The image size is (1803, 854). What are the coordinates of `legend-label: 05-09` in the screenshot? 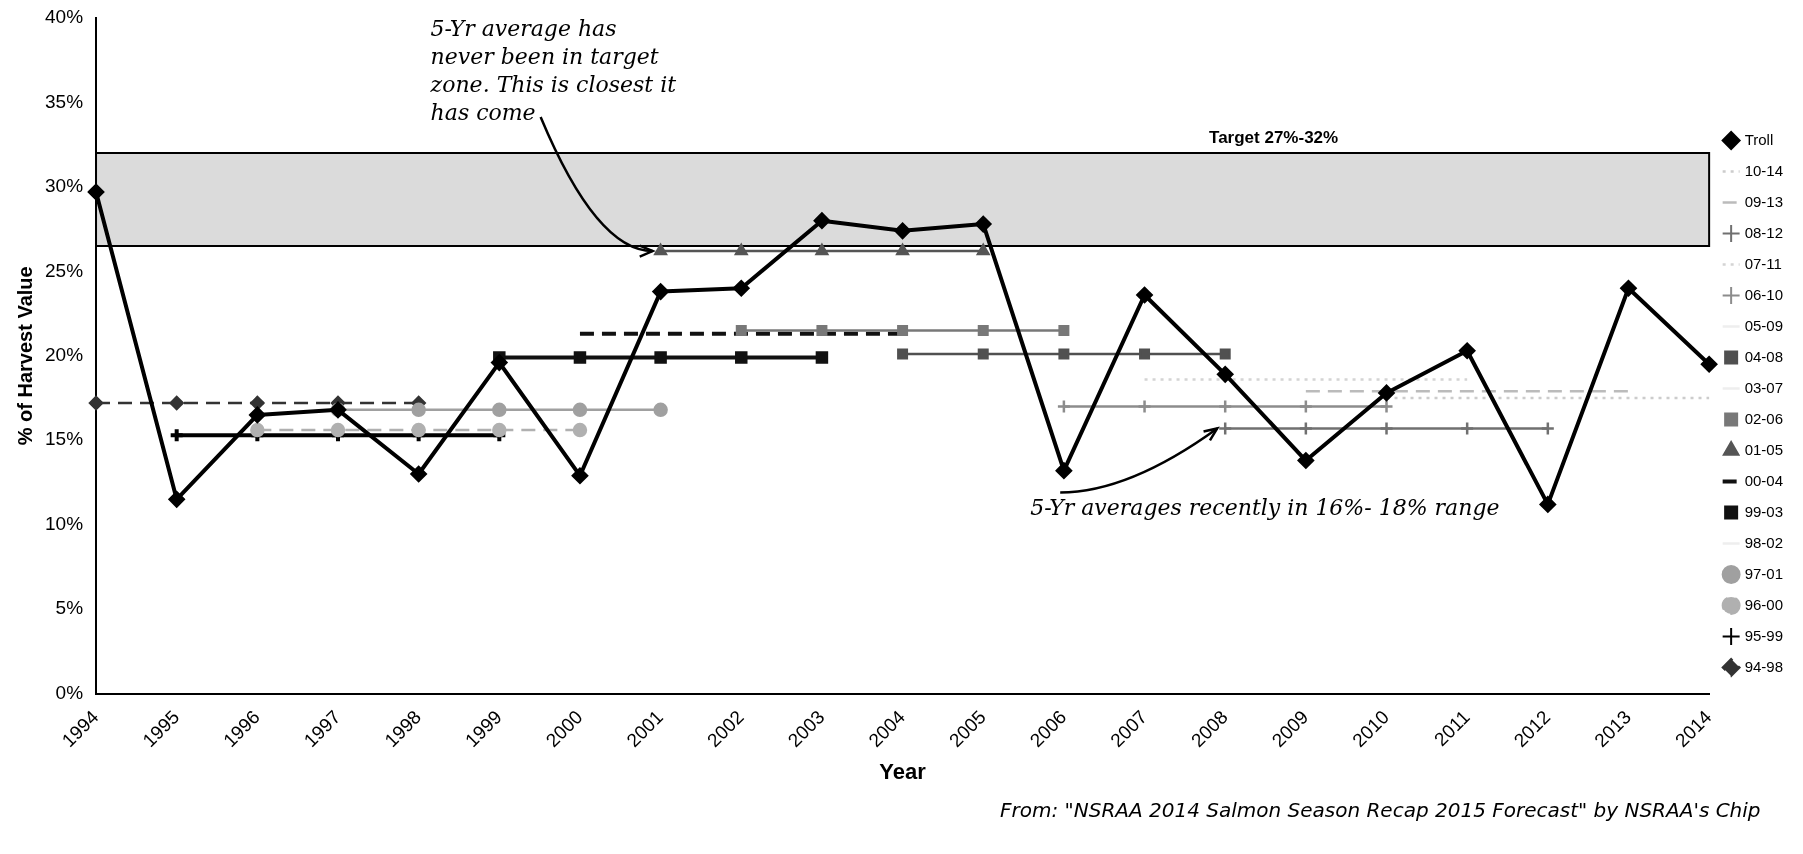 It's located at (1764, 325).